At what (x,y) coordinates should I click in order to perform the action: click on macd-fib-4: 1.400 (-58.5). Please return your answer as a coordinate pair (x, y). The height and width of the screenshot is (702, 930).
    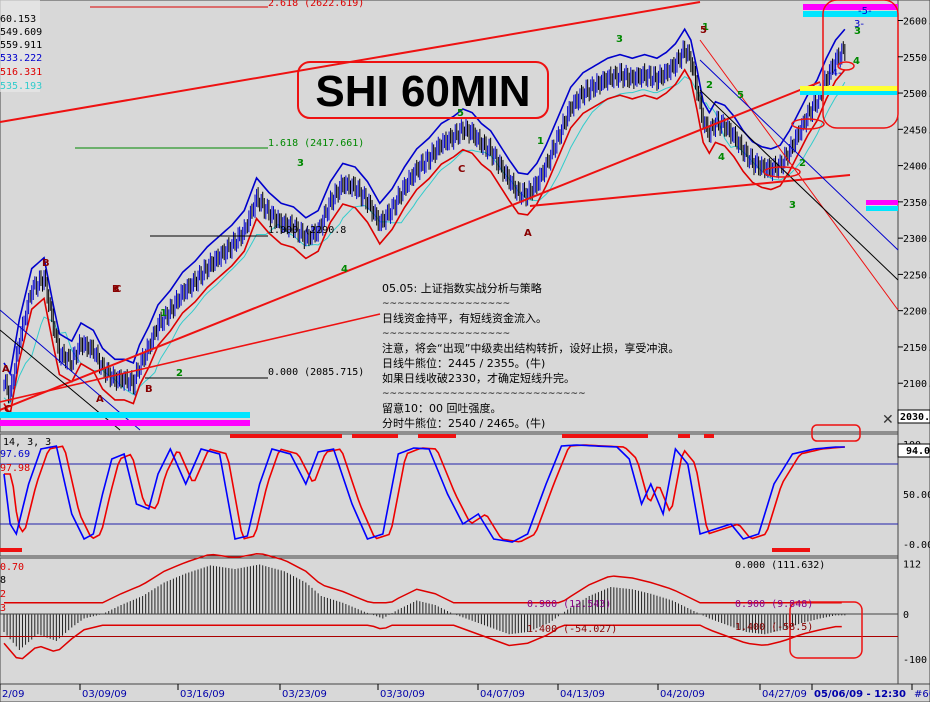
    Looking at the image, I should click on (774, 627).